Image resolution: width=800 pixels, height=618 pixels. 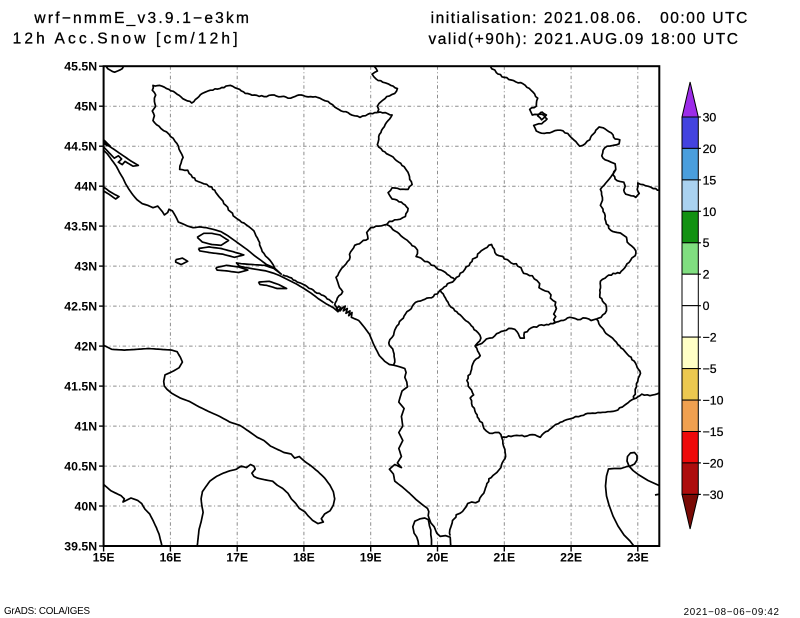 What do you see at coordinates (713, 495) in the screenshot?
I see `svg-text: −30` at bounding box center [713, 495].